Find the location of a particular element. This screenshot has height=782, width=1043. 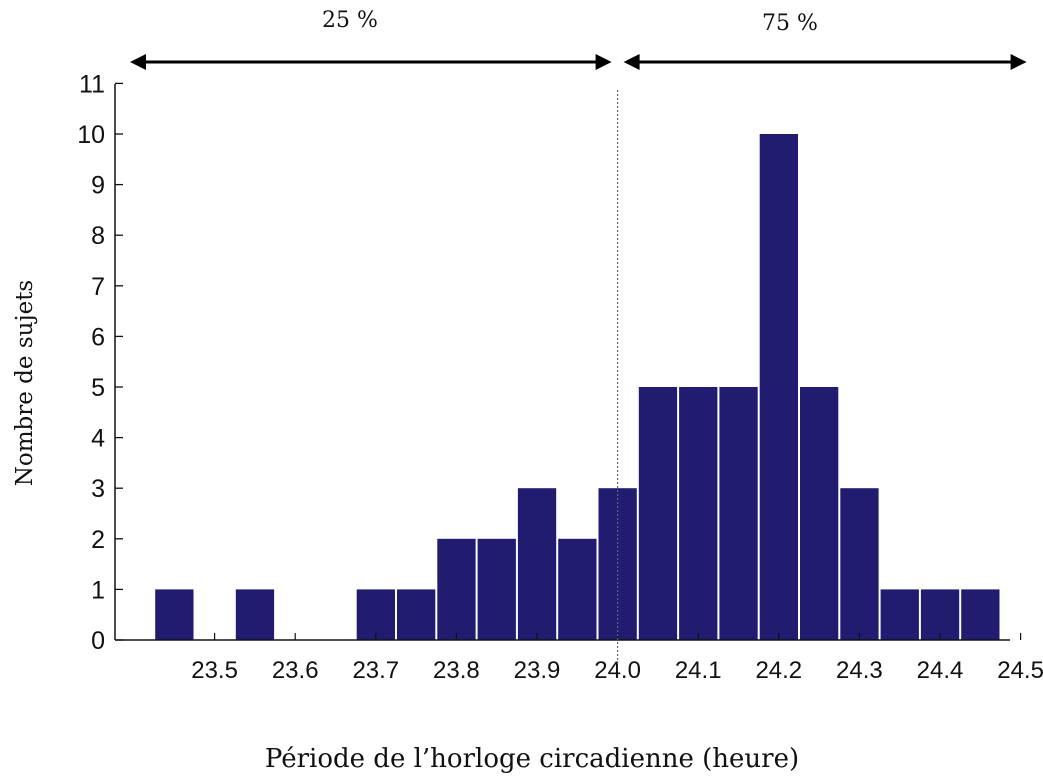

x-tick-label: 23.8 is located at coordinates (456, 670).